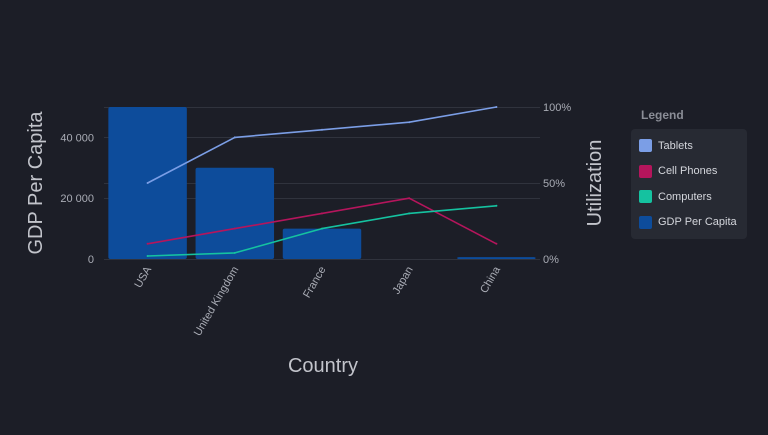 This screenshot has width=768, height=435. I want to click on y-tick-label: 20 000, so click(77, 199).